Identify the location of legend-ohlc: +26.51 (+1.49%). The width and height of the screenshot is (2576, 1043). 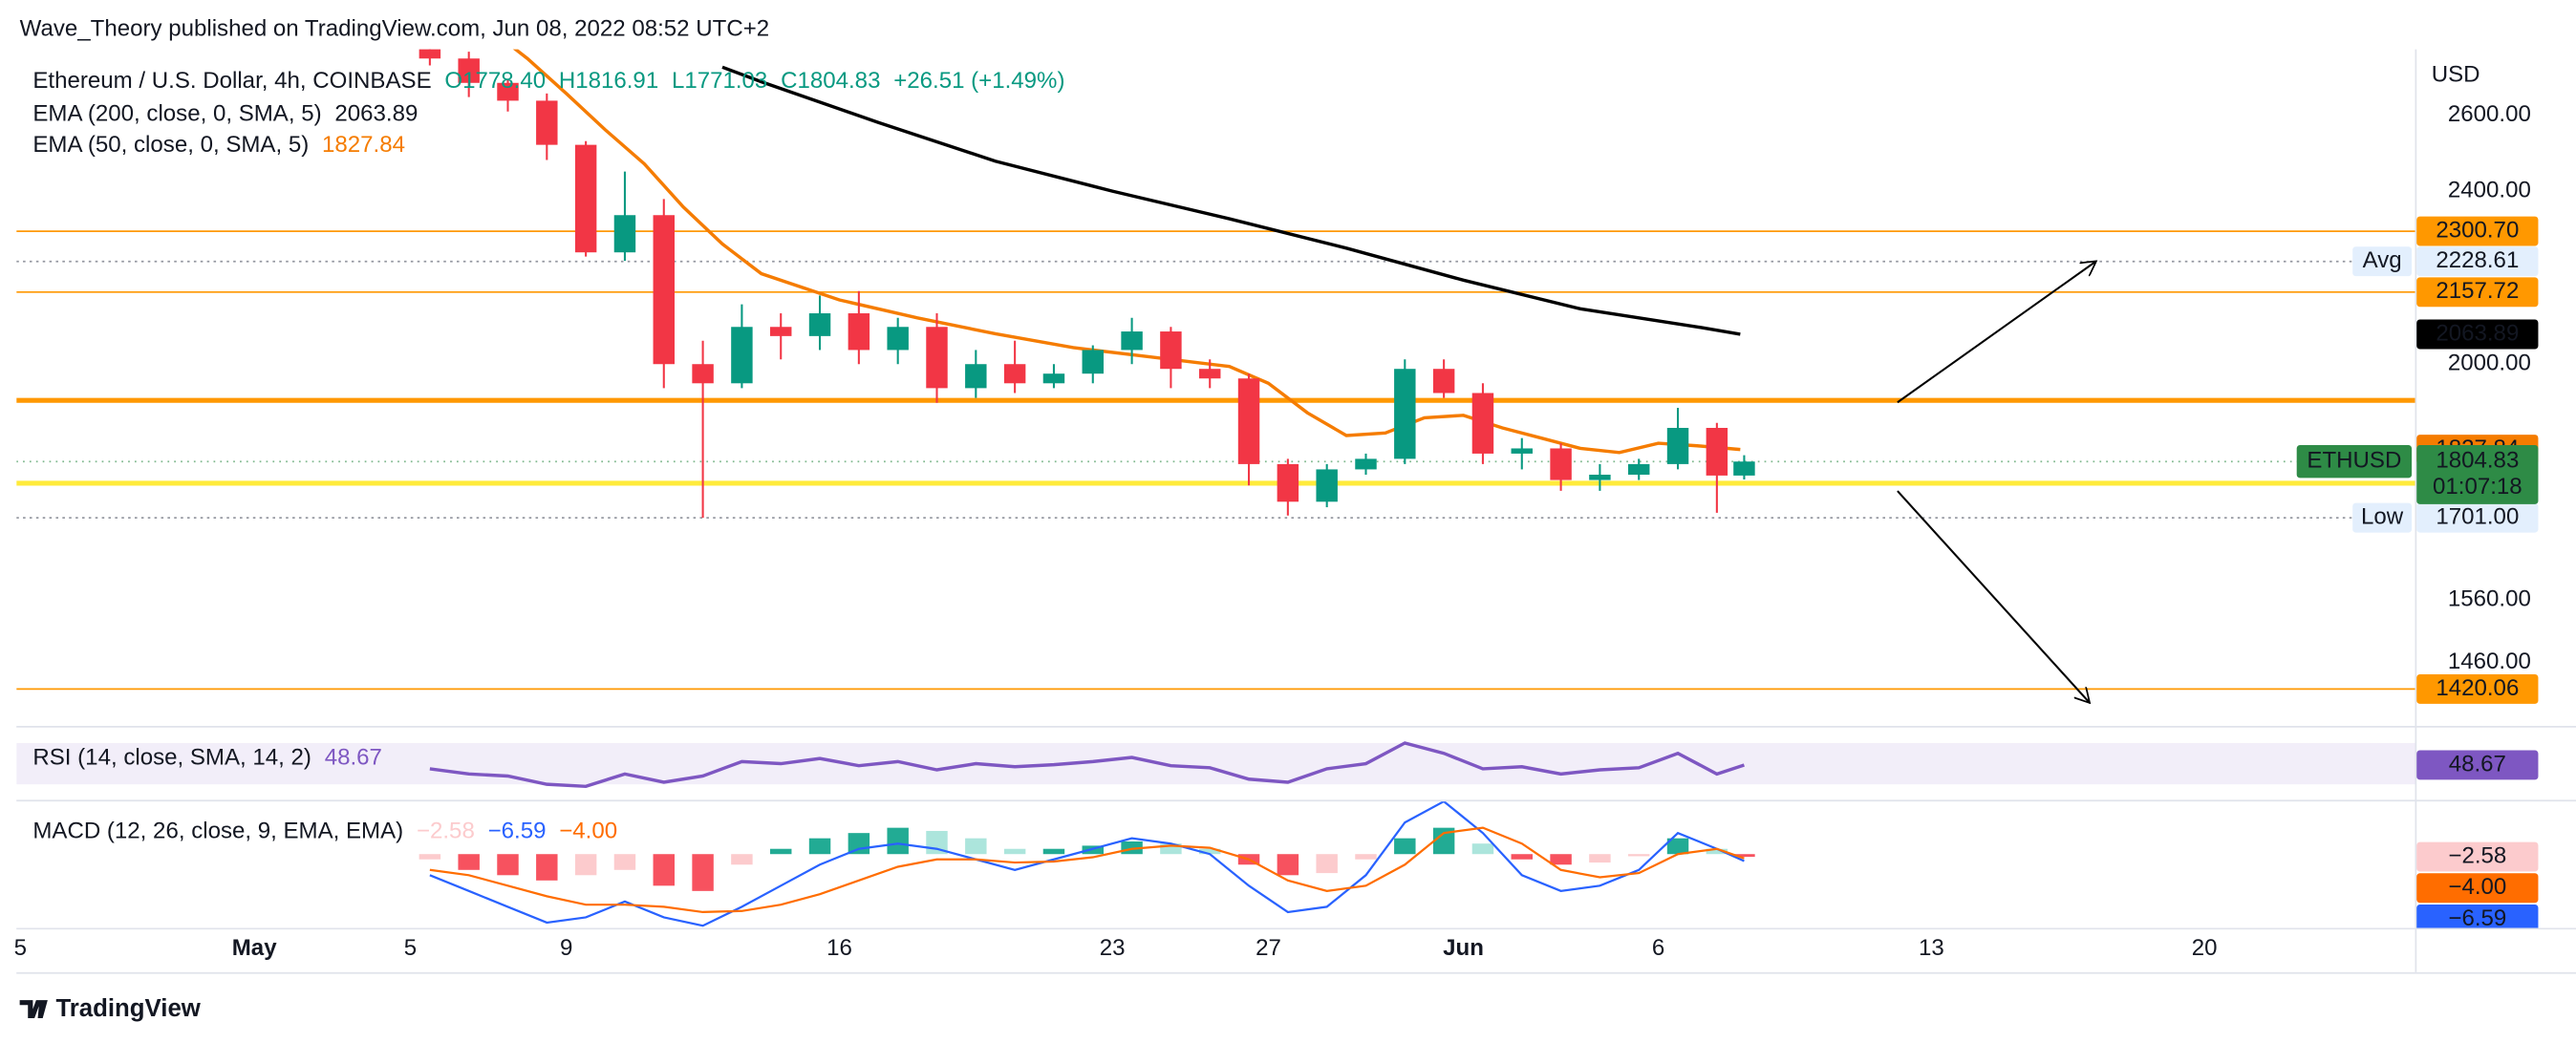
(978, 81).